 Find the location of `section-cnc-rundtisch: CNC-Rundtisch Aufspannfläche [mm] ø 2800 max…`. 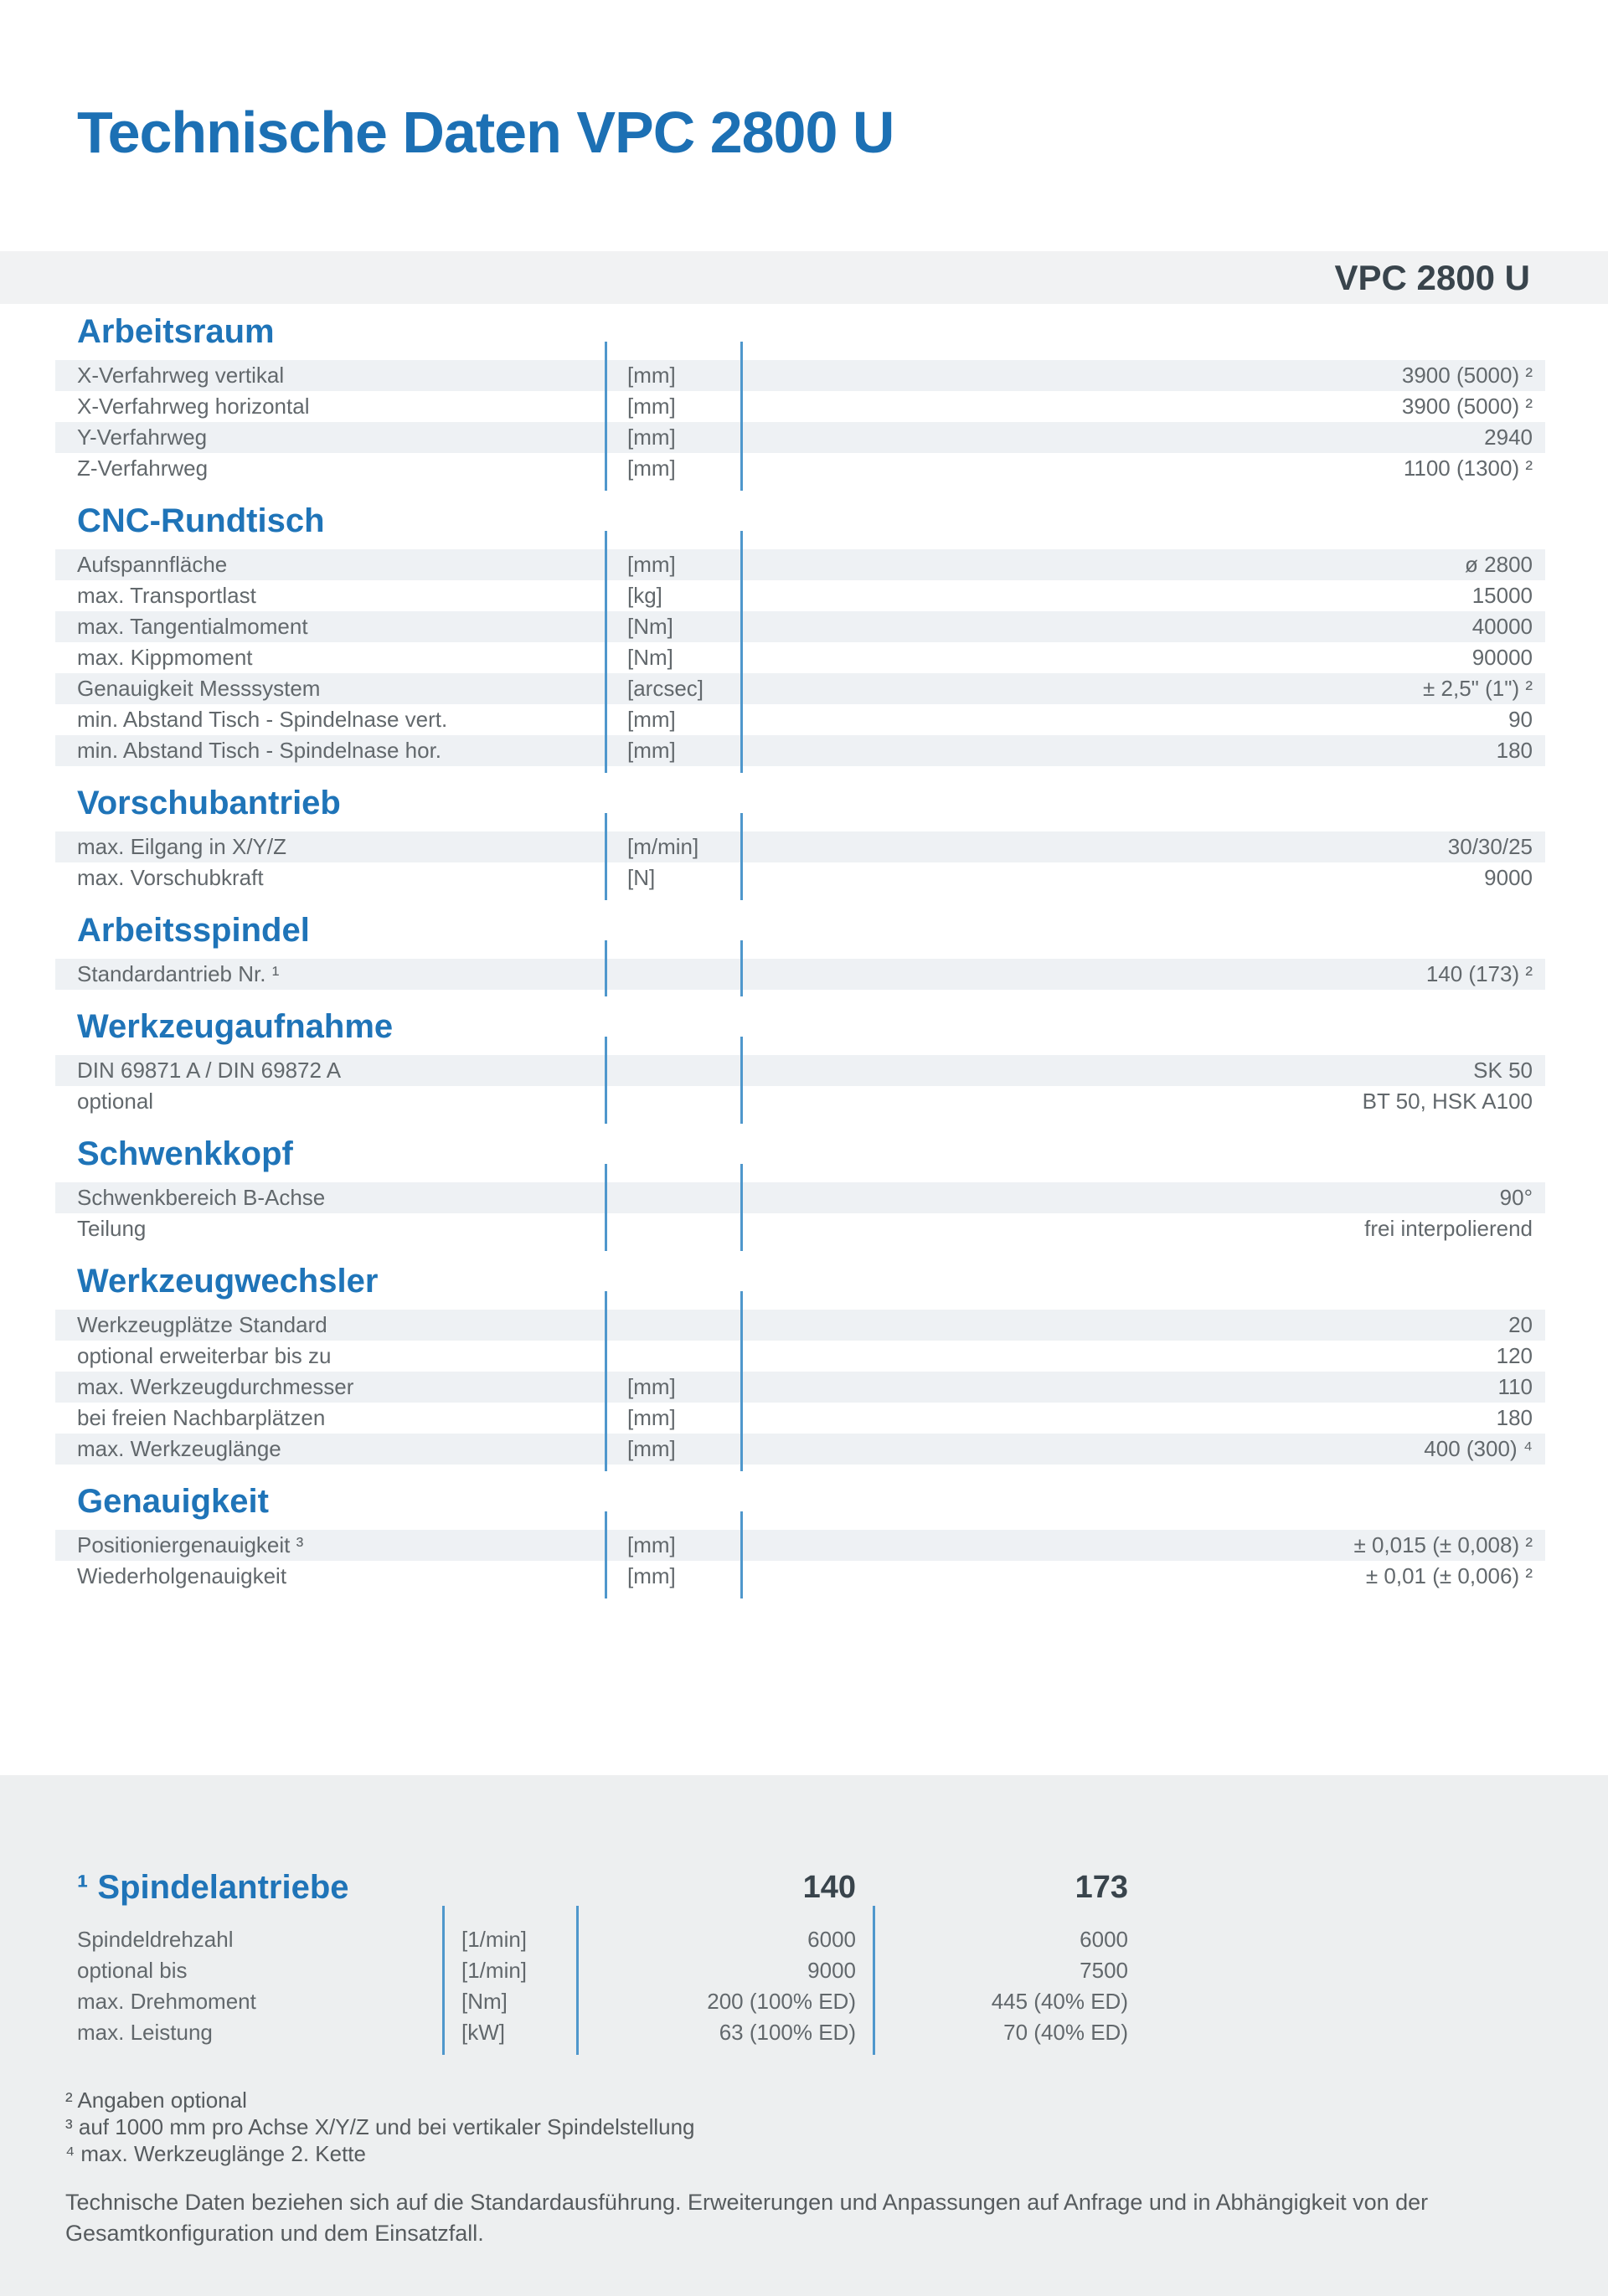

section-cnc-rundtisch: CNC-Rundtisch Aufspannfläche [mm] ø 2800 max… is located at coordinates (800, 637).